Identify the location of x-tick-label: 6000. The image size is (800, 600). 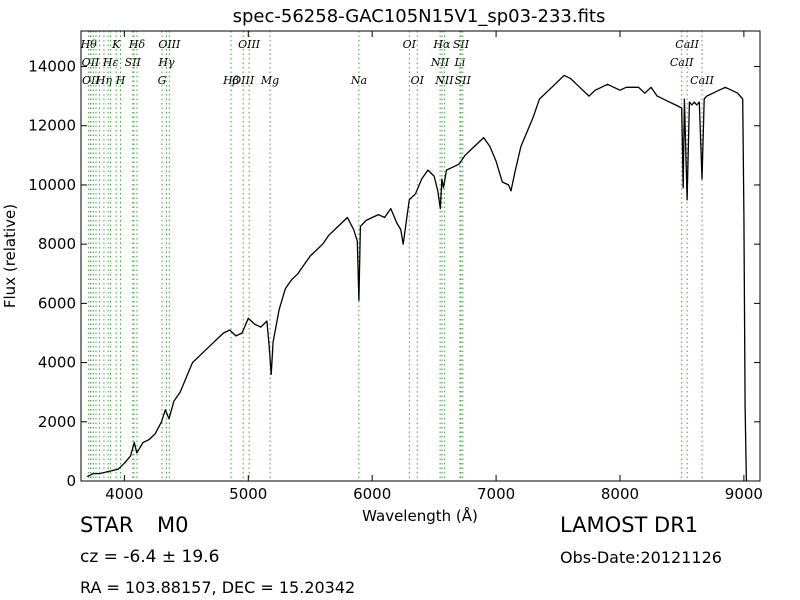
(372, 494).